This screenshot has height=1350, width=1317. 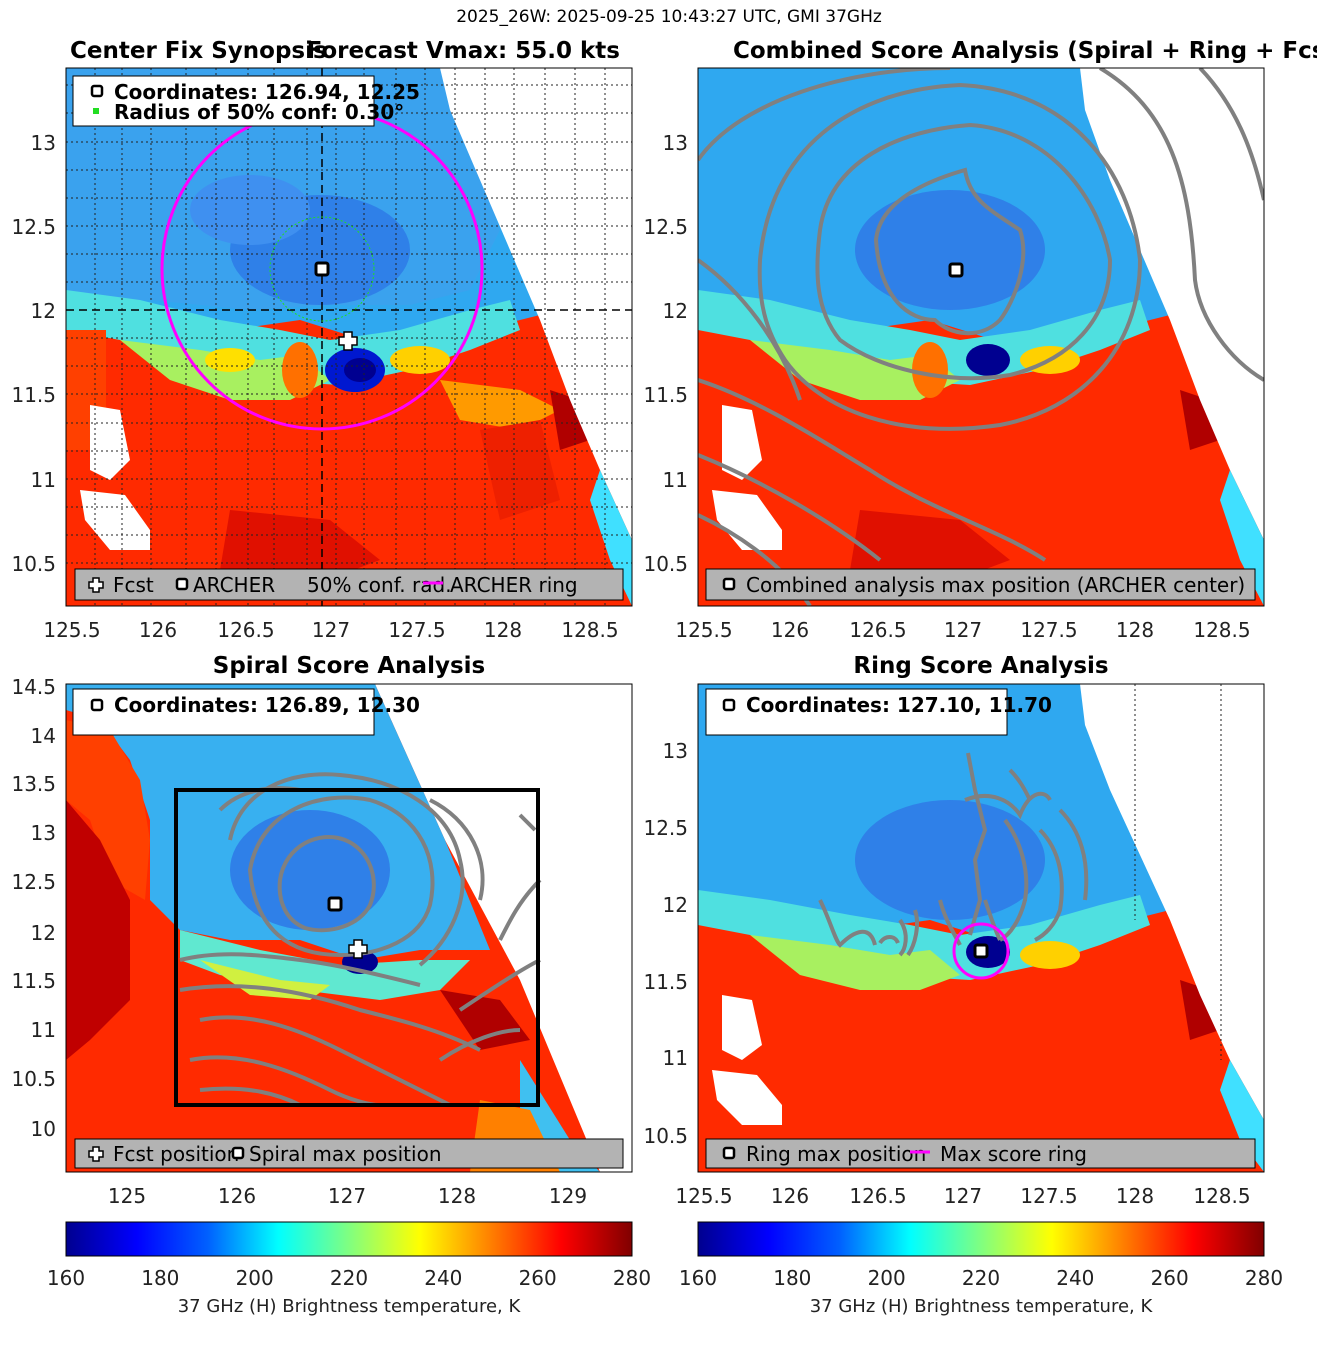 I want to click on ring-legend: Ring max position Max score ring, so click(x=980, y=1153).